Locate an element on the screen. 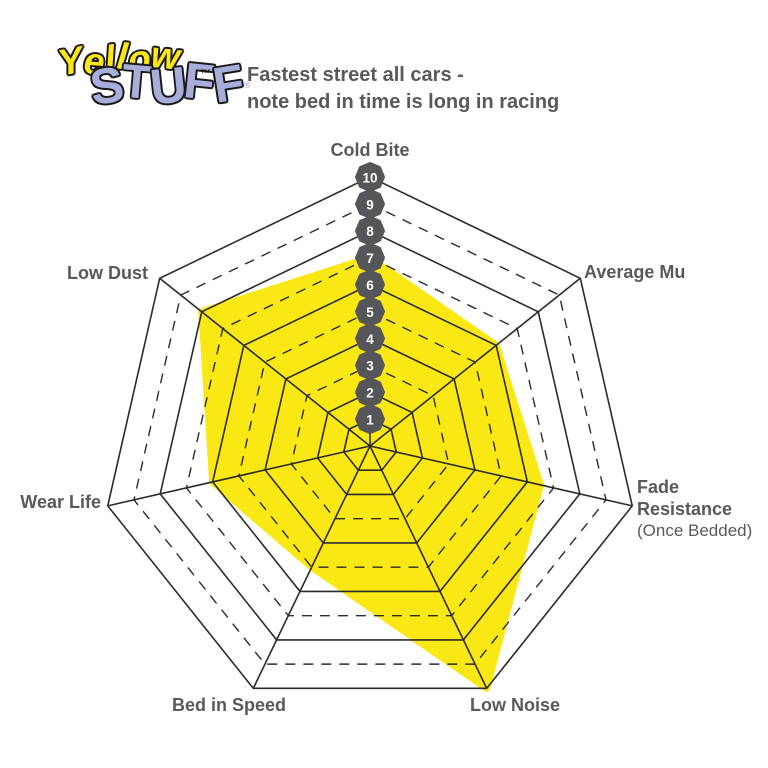 The height and width of the screenshot is (768, 768). axis-label-fade-resistance: Fade Resistance (Once Bedded) is located at coordinates (695, 509).